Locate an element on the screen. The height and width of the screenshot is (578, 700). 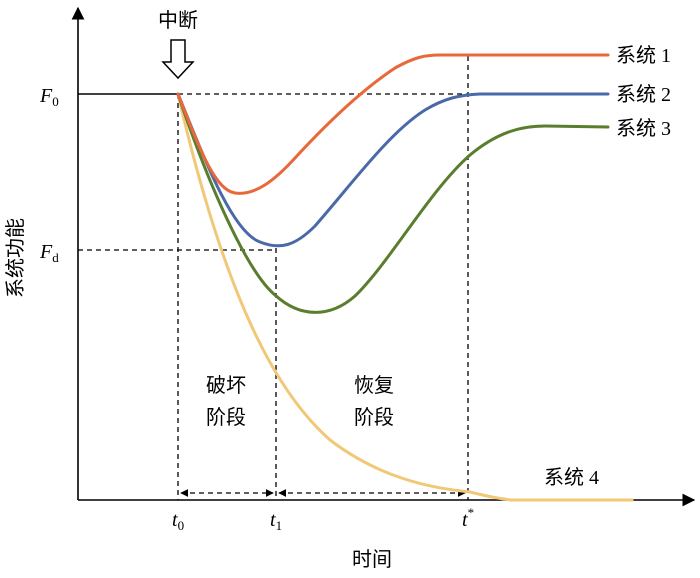
destroy-phase-label-2: 阶段 is located at coordinates (226, 417).